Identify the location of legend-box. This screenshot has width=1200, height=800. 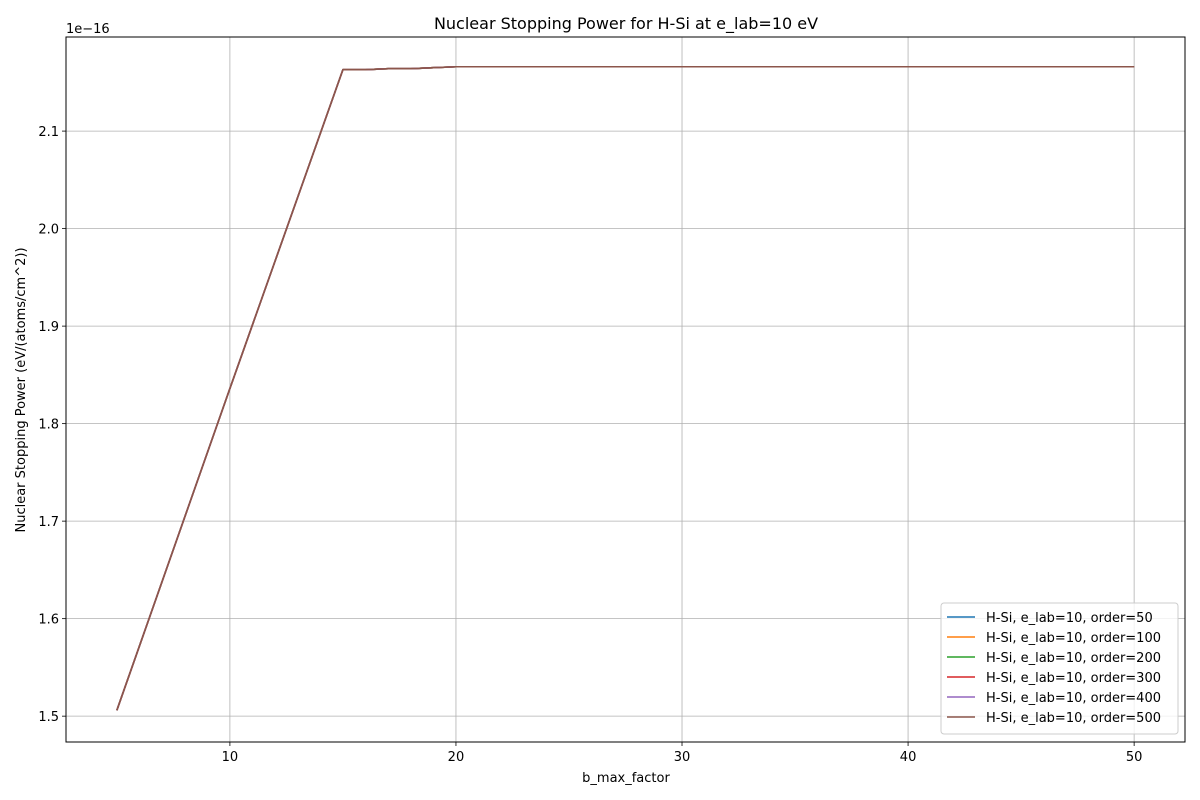
(1059, 668).